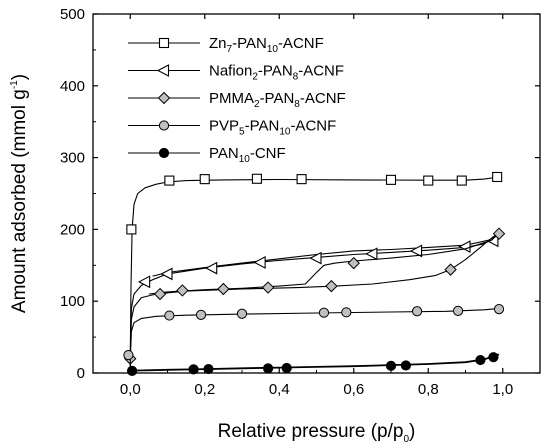  I want to click on legend-label: PVP5-PAN10-ACNF, so click(272, 128).